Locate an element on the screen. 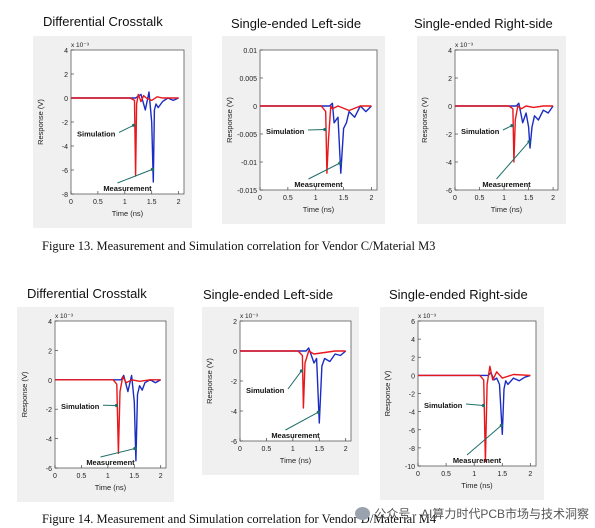 The image size is (595, 528). fig14-title-right: Single-ended Right-side is located at coordinates (458, 294).